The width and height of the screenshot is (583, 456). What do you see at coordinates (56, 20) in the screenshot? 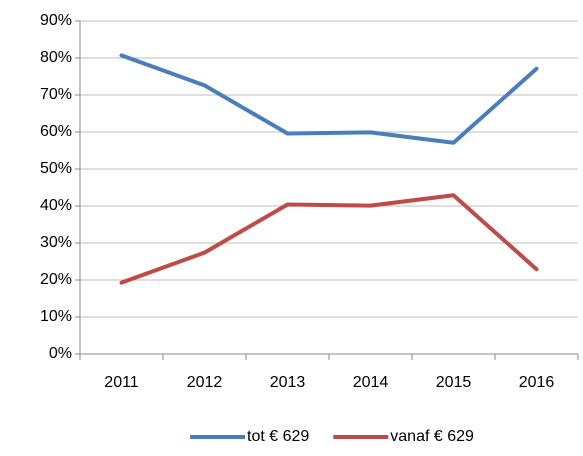
I see `y-tick-label: 90%` at bounding box center [56, 20].